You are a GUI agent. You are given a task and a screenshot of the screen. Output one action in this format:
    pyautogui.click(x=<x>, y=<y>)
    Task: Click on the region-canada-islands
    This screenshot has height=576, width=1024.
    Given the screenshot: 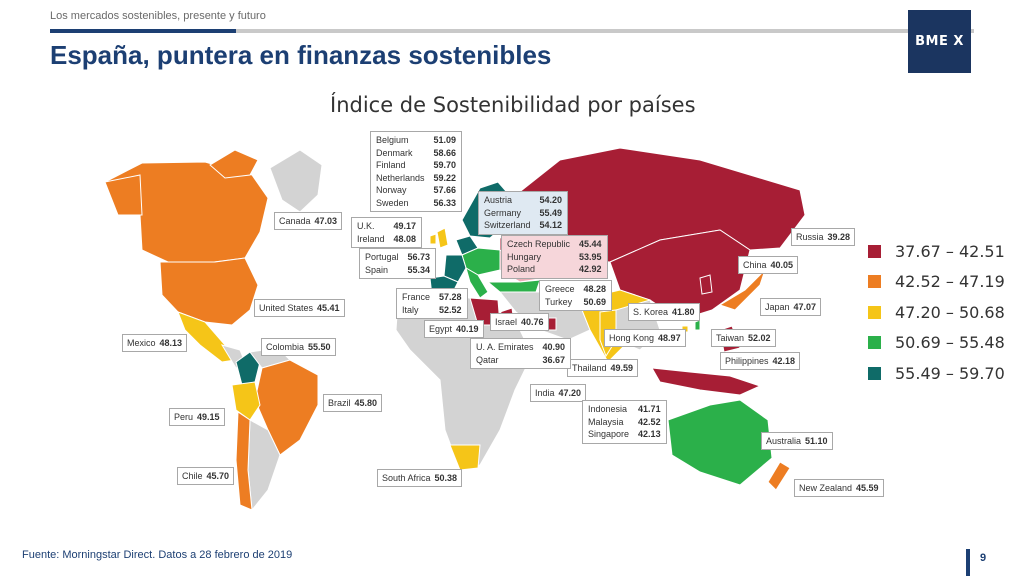 What is the action you would take?
    pyautogui.click(x=234, y=164)
    